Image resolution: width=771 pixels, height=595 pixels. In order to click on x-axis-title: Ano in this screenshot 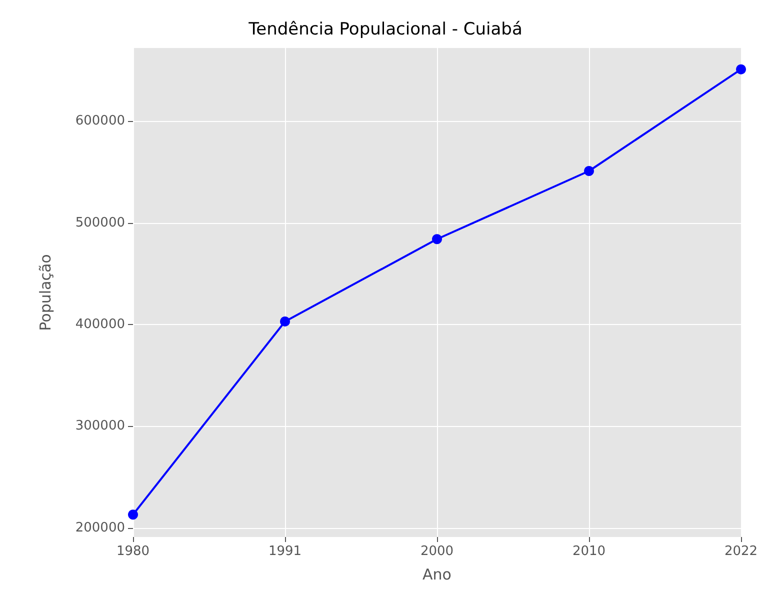, I will do `click(437, 575)`.